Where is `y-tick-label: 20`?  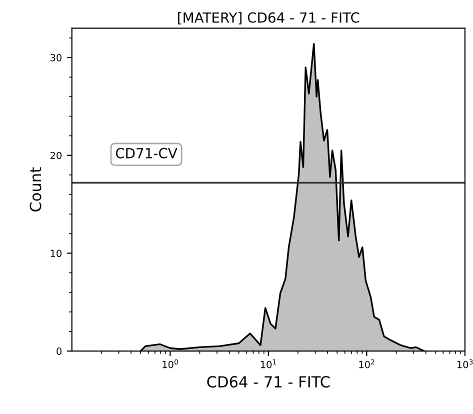
y-tick-label: 20 is located at coordinates (56, 156).